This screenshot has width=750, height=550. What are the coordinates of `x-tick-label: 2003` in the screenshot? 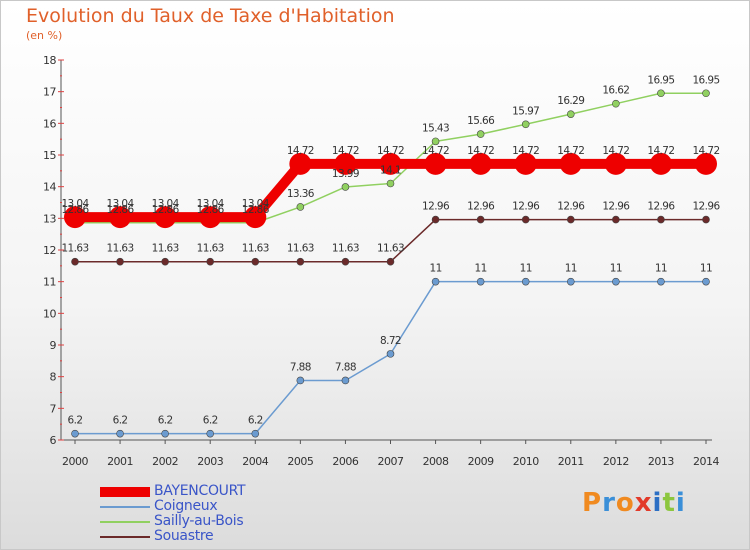 It's located at (210, 461).